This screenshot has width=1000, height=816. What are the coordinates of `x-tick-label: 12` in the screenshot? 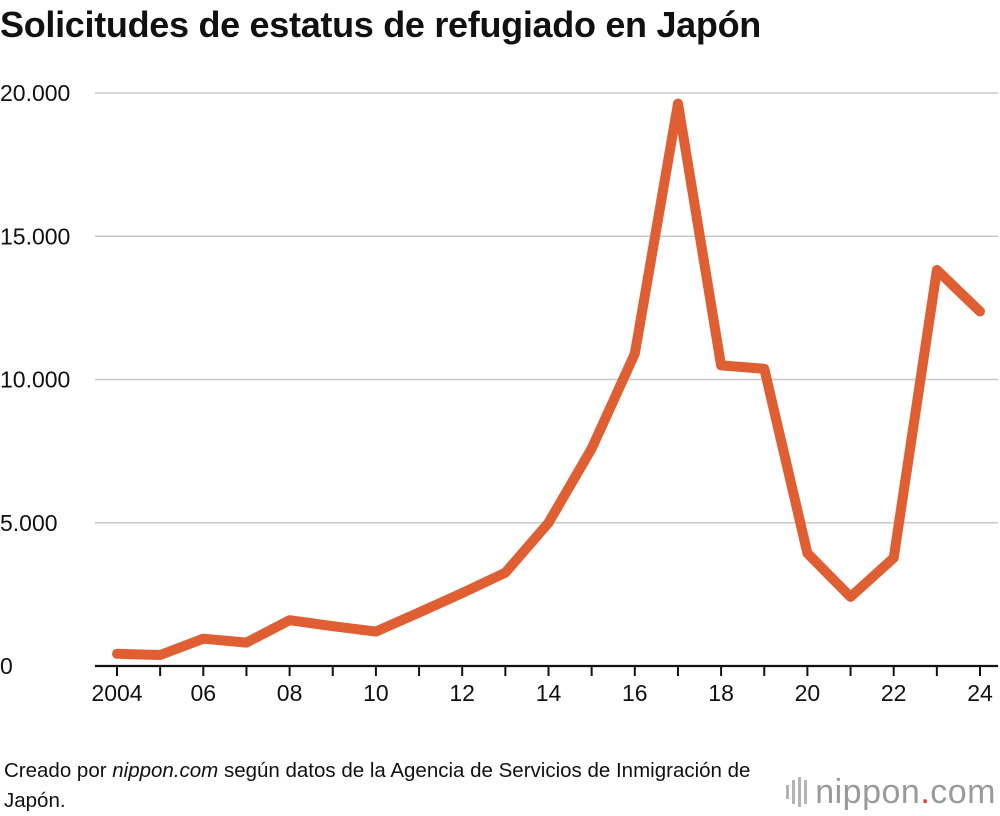 It's located at (462, 693).